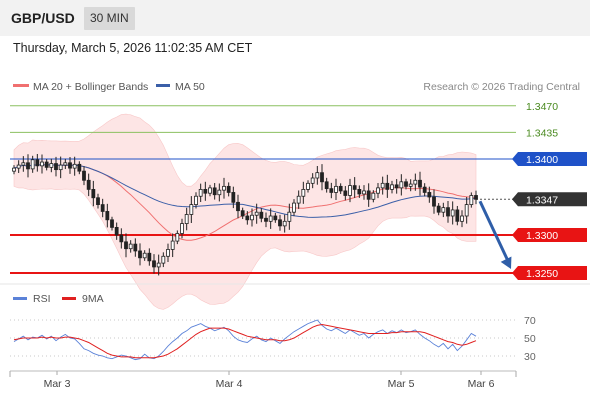 The height and width of the screenshot is (400, 590). What do you see at coordinates (69, 298) in the screenshot?
I see `rsi-ma-legend-swatch` at bounding box center [69, 298].